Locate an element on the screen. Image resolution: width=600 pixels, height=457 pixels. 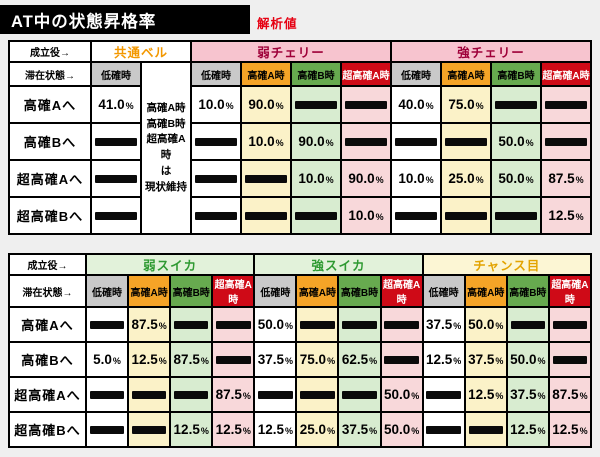
state-arrow-label: 滞在状態→ is located at coordinates (47, 291).